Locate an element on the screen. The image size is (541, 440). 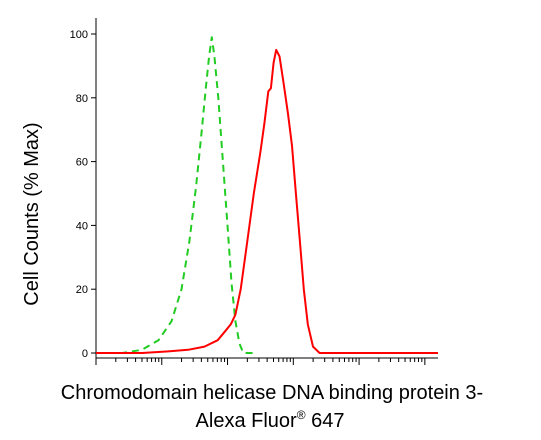
y-tick-label: 0 is located at coordinates (85, 354).